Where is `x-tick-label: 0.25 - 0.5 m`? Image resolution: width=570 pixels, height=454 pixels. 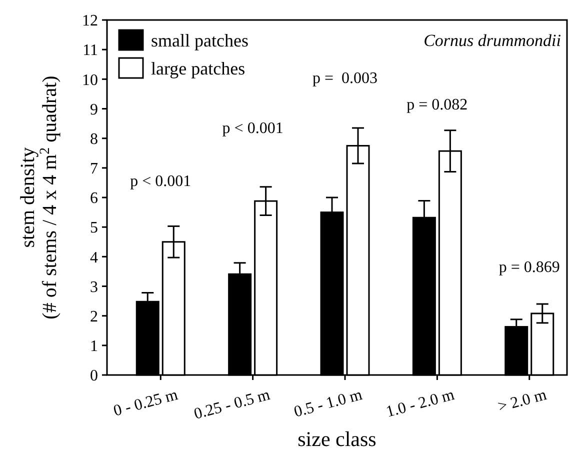 x-tick-label: 0.25 - 0.5 m is located at coordinates (232, 404).